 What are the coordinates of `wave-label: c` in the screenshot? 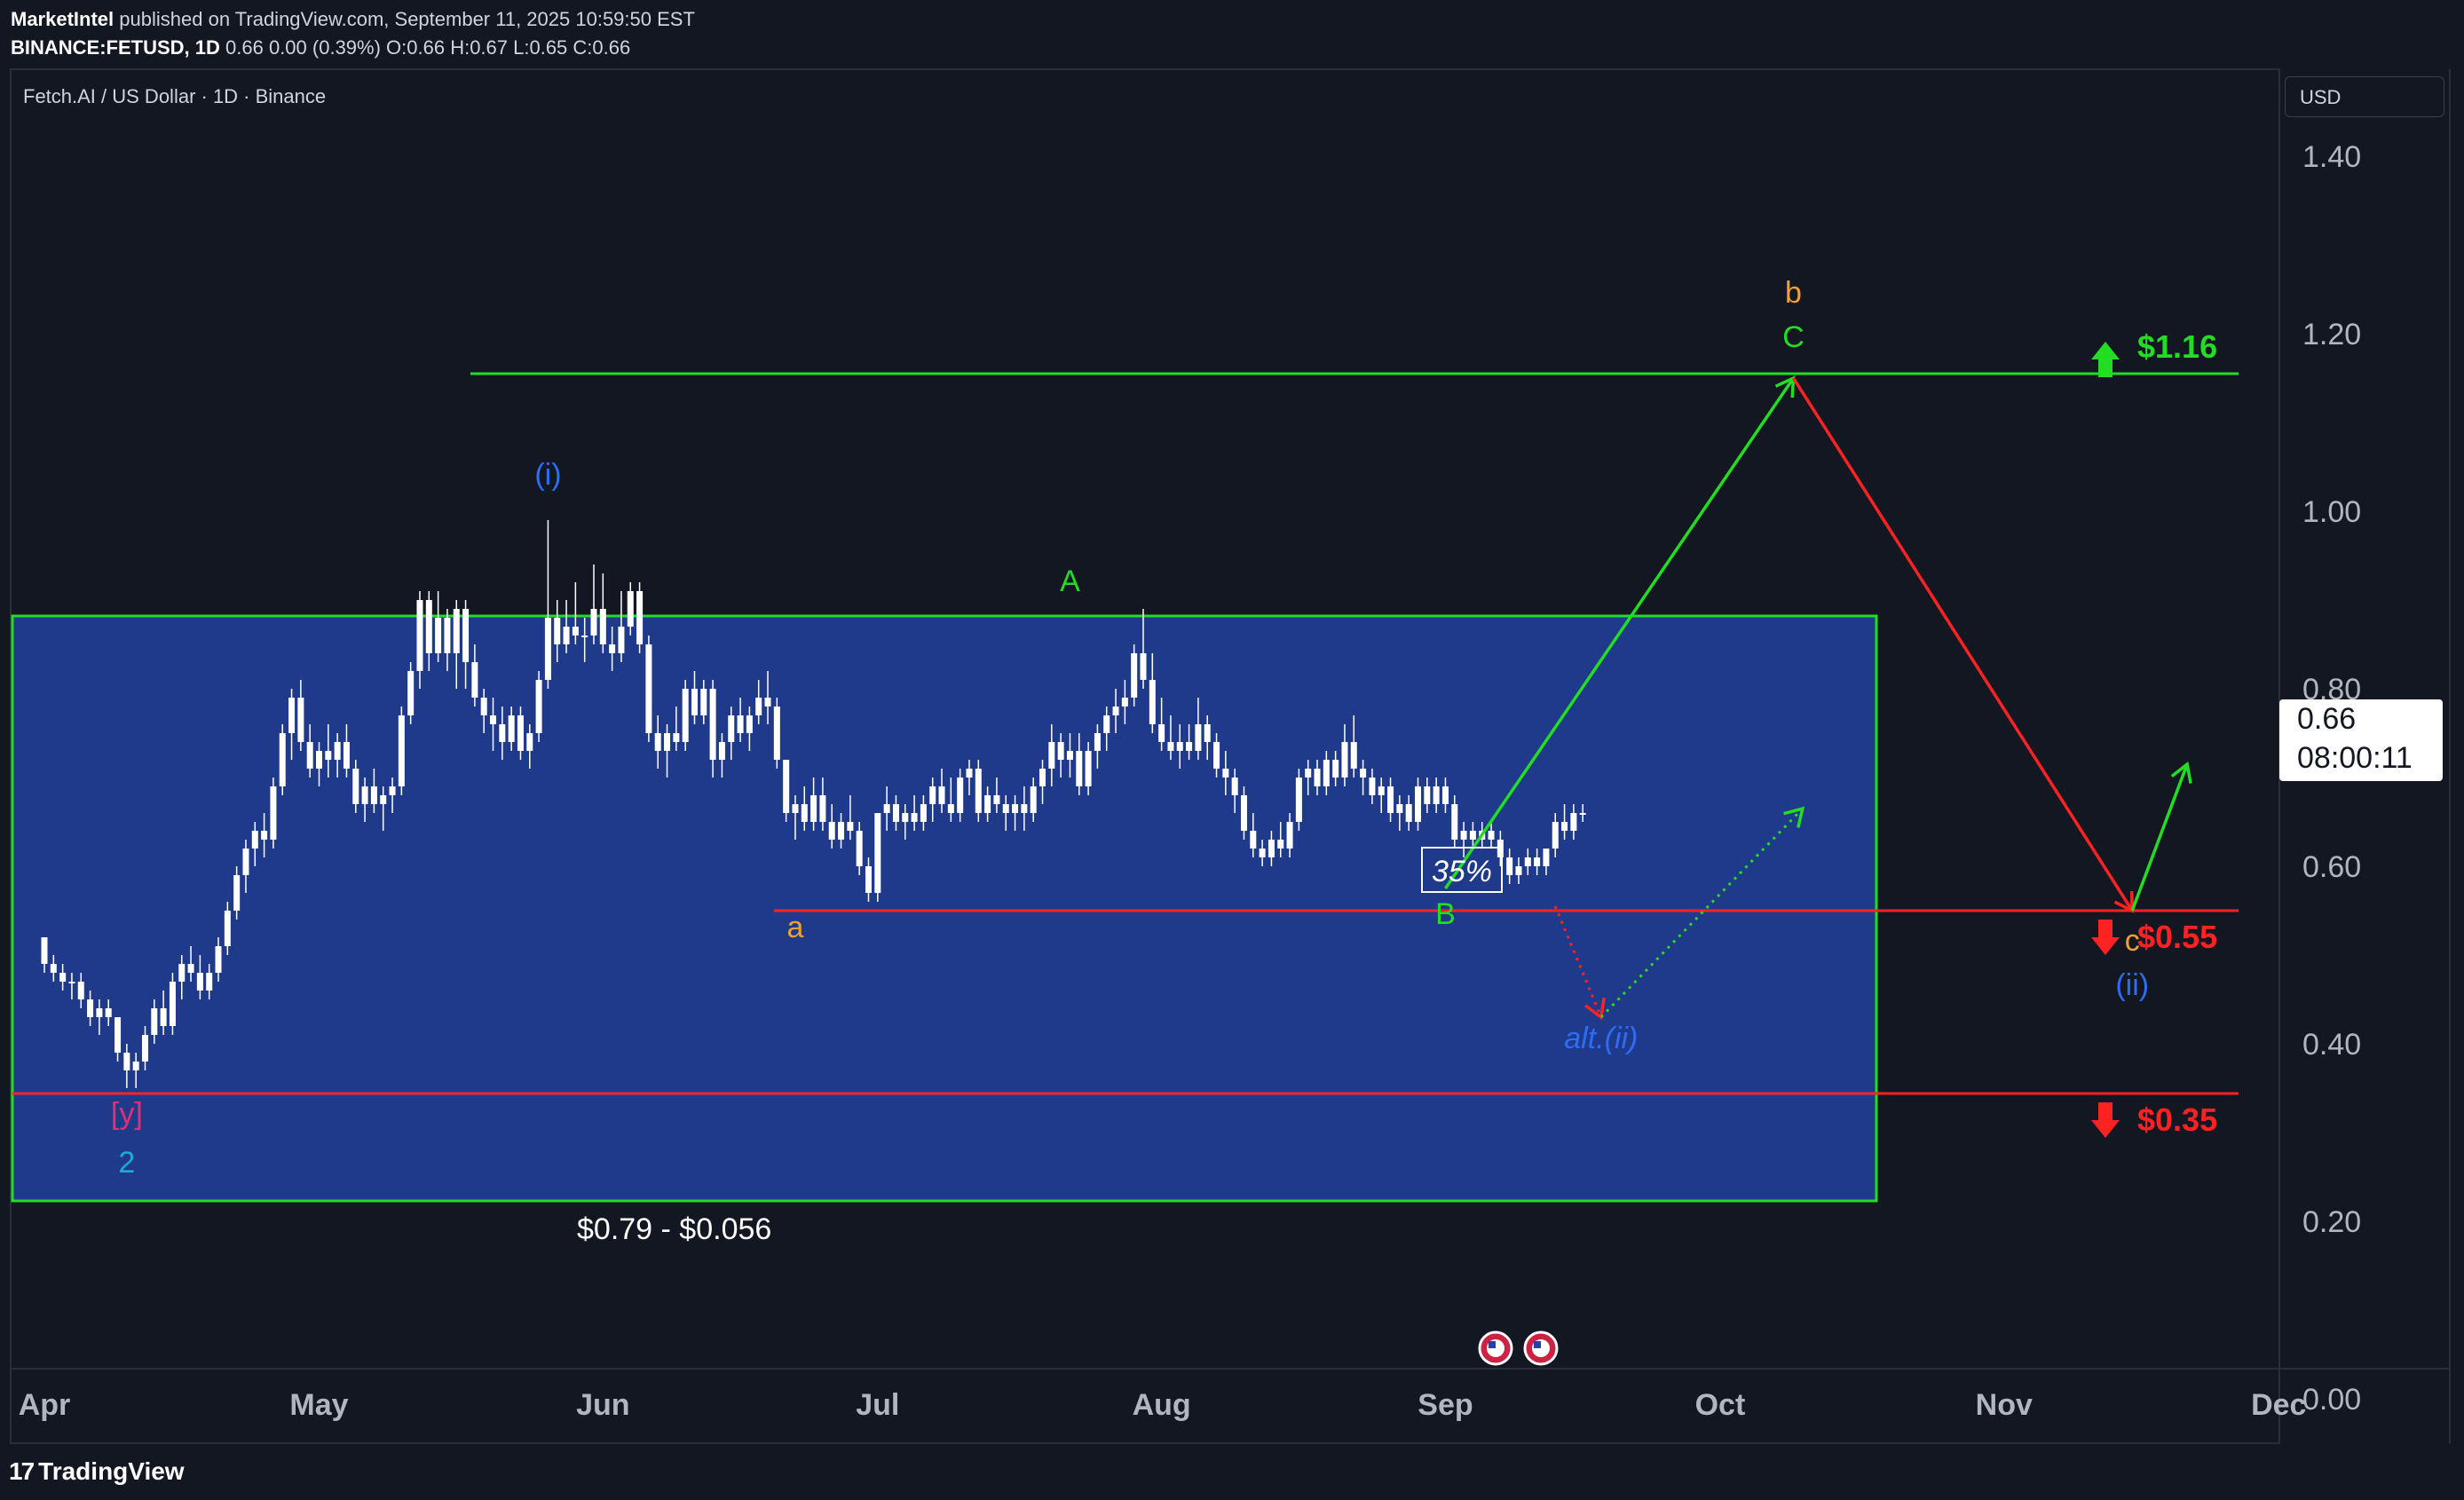 It's located at (2132, 941).